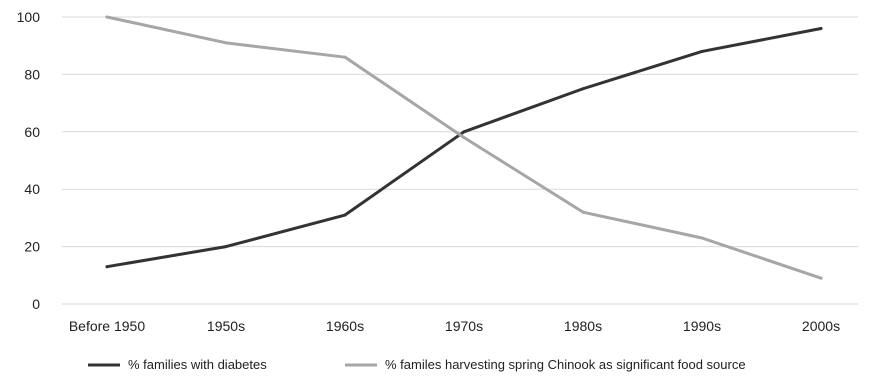 The height and width of the screenshot is (383, 873). Describe the element at coordinates (32, 189) in the screenshot. I see `y-tick-label: 40` at that location.